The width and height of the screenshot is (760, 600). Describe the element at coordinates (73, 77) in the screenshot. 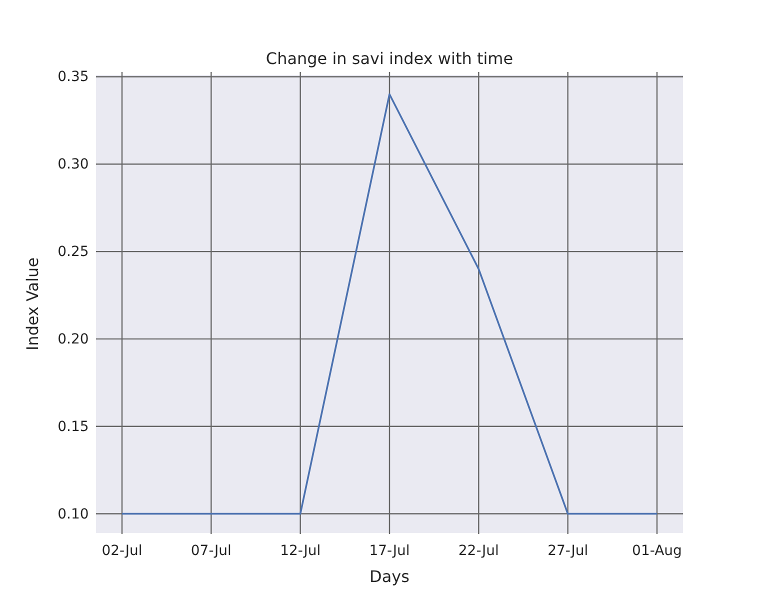

I see `y-tick-label: 0.35` at that location.